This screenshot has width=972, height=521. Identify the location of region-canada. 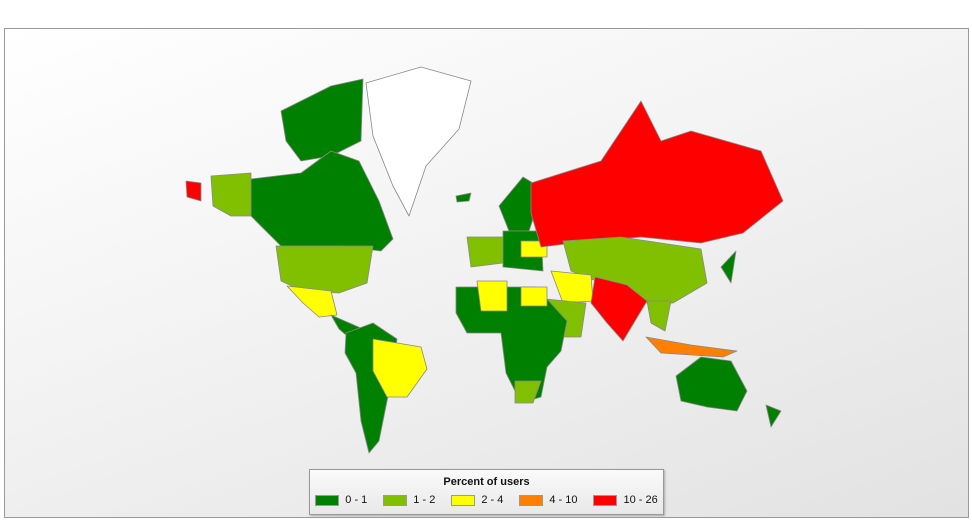
(322, 201).